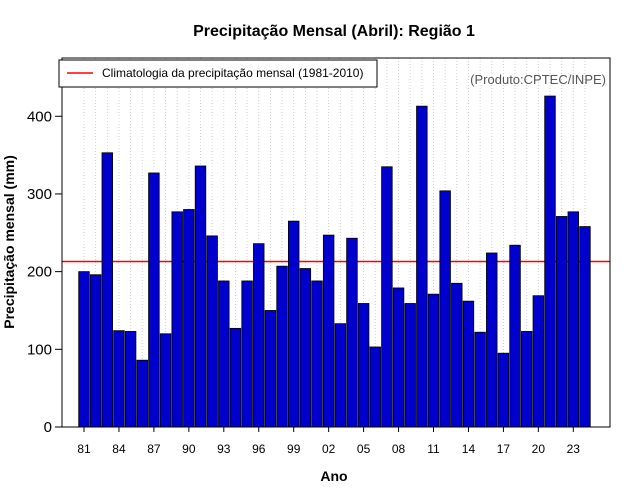 This screenshot has height=500, width=640. What do you see at coordinates (539, 449) in the screenshot?
I see `x-tick-label: 20` at bounding box center [539, 449].